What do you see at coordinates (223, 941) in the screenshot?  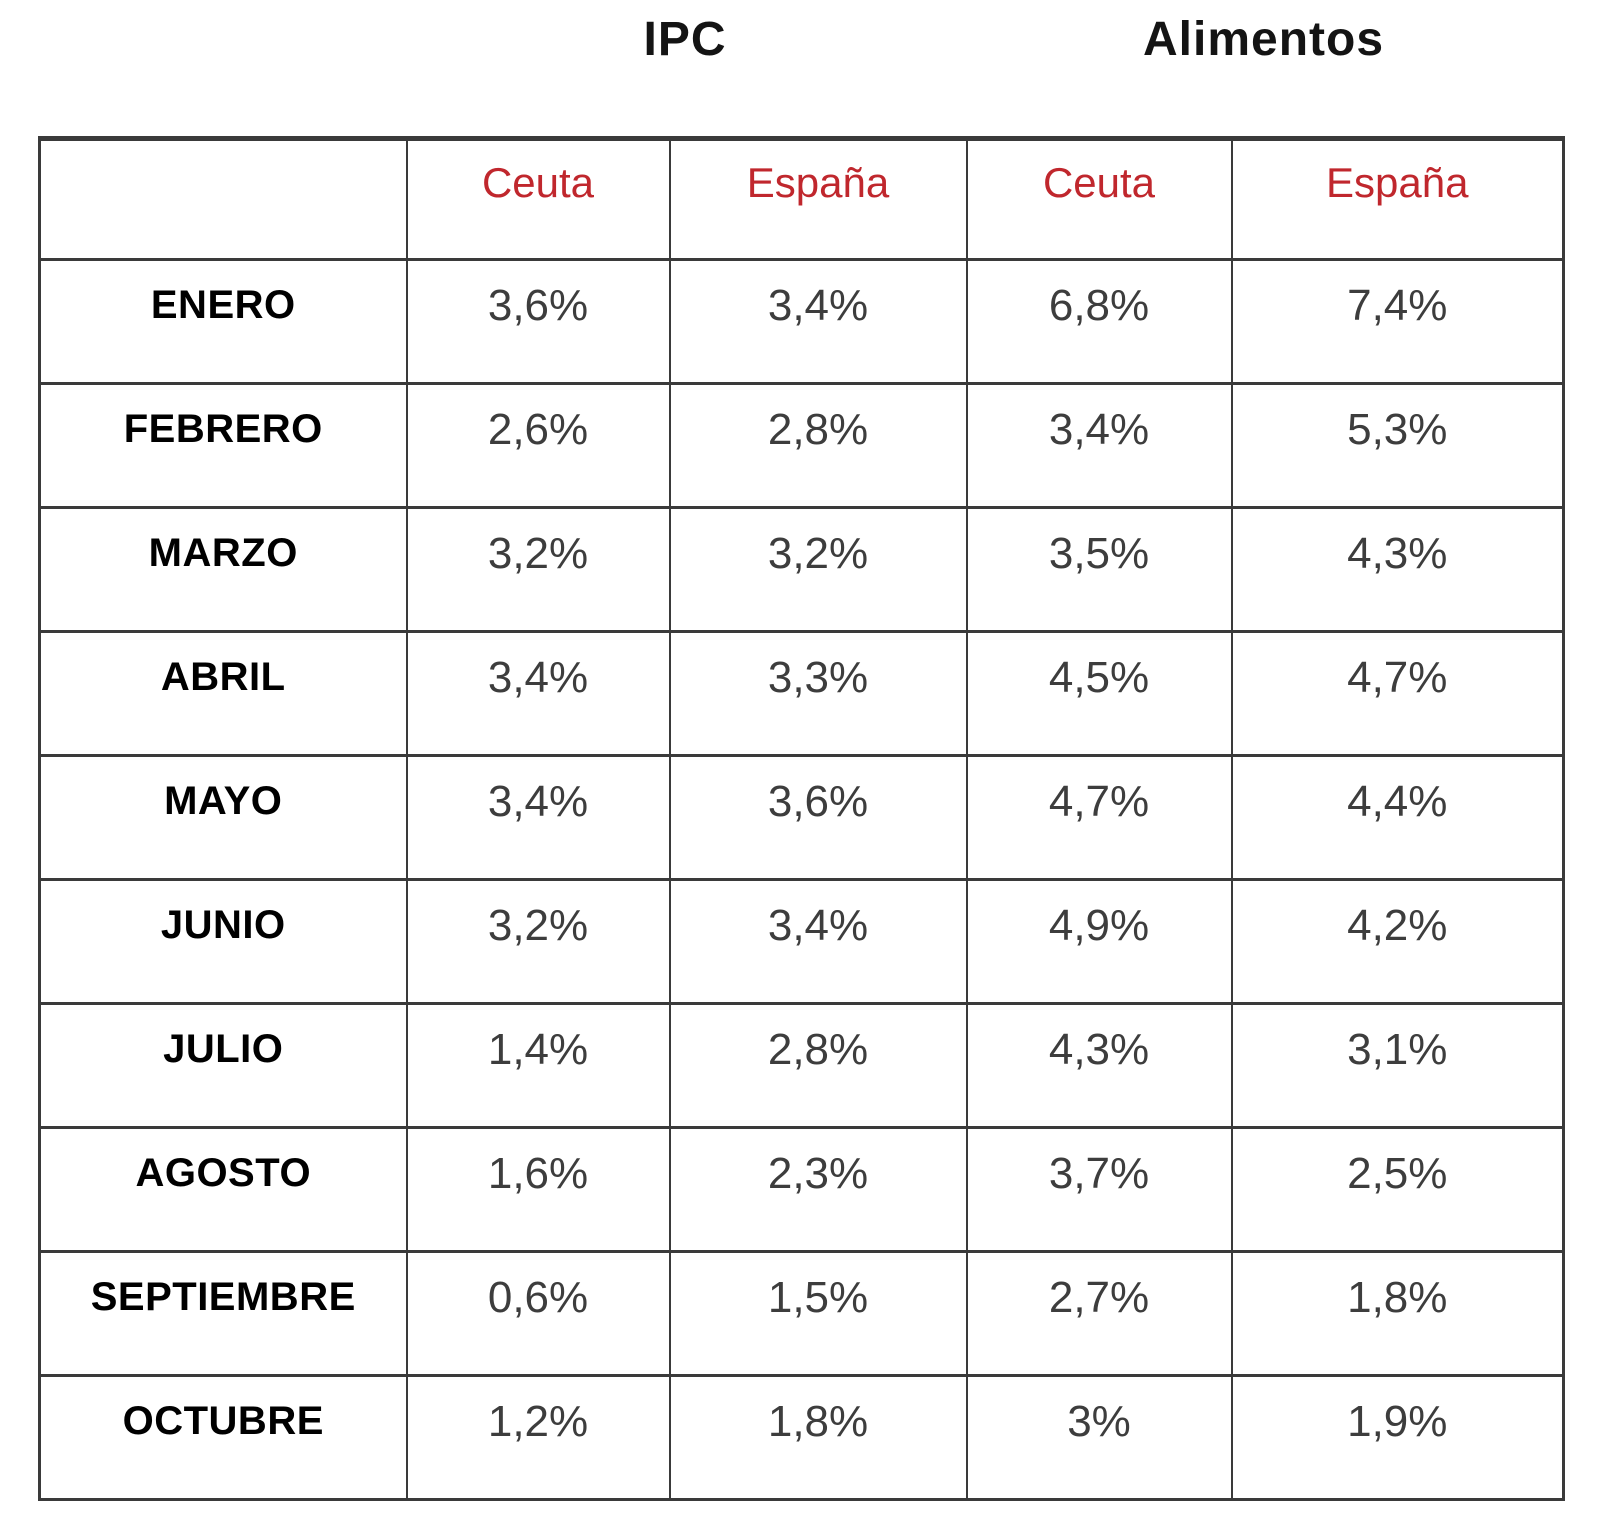 I see `month-cell: JUNIO` at bounding box center [223, 941].